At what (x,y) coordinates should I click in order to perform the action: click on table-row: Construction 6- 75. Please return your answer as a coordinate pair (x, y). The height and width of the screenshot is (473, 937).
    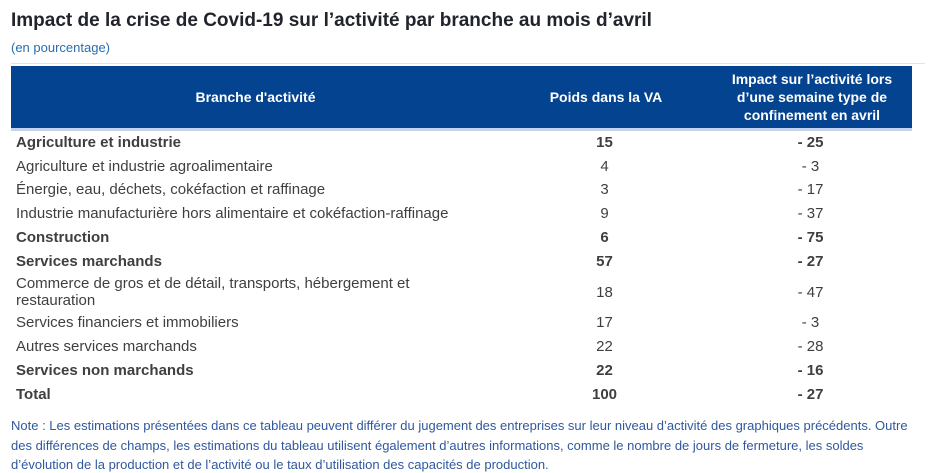
    Looking at the image, I should click on (461, 238).